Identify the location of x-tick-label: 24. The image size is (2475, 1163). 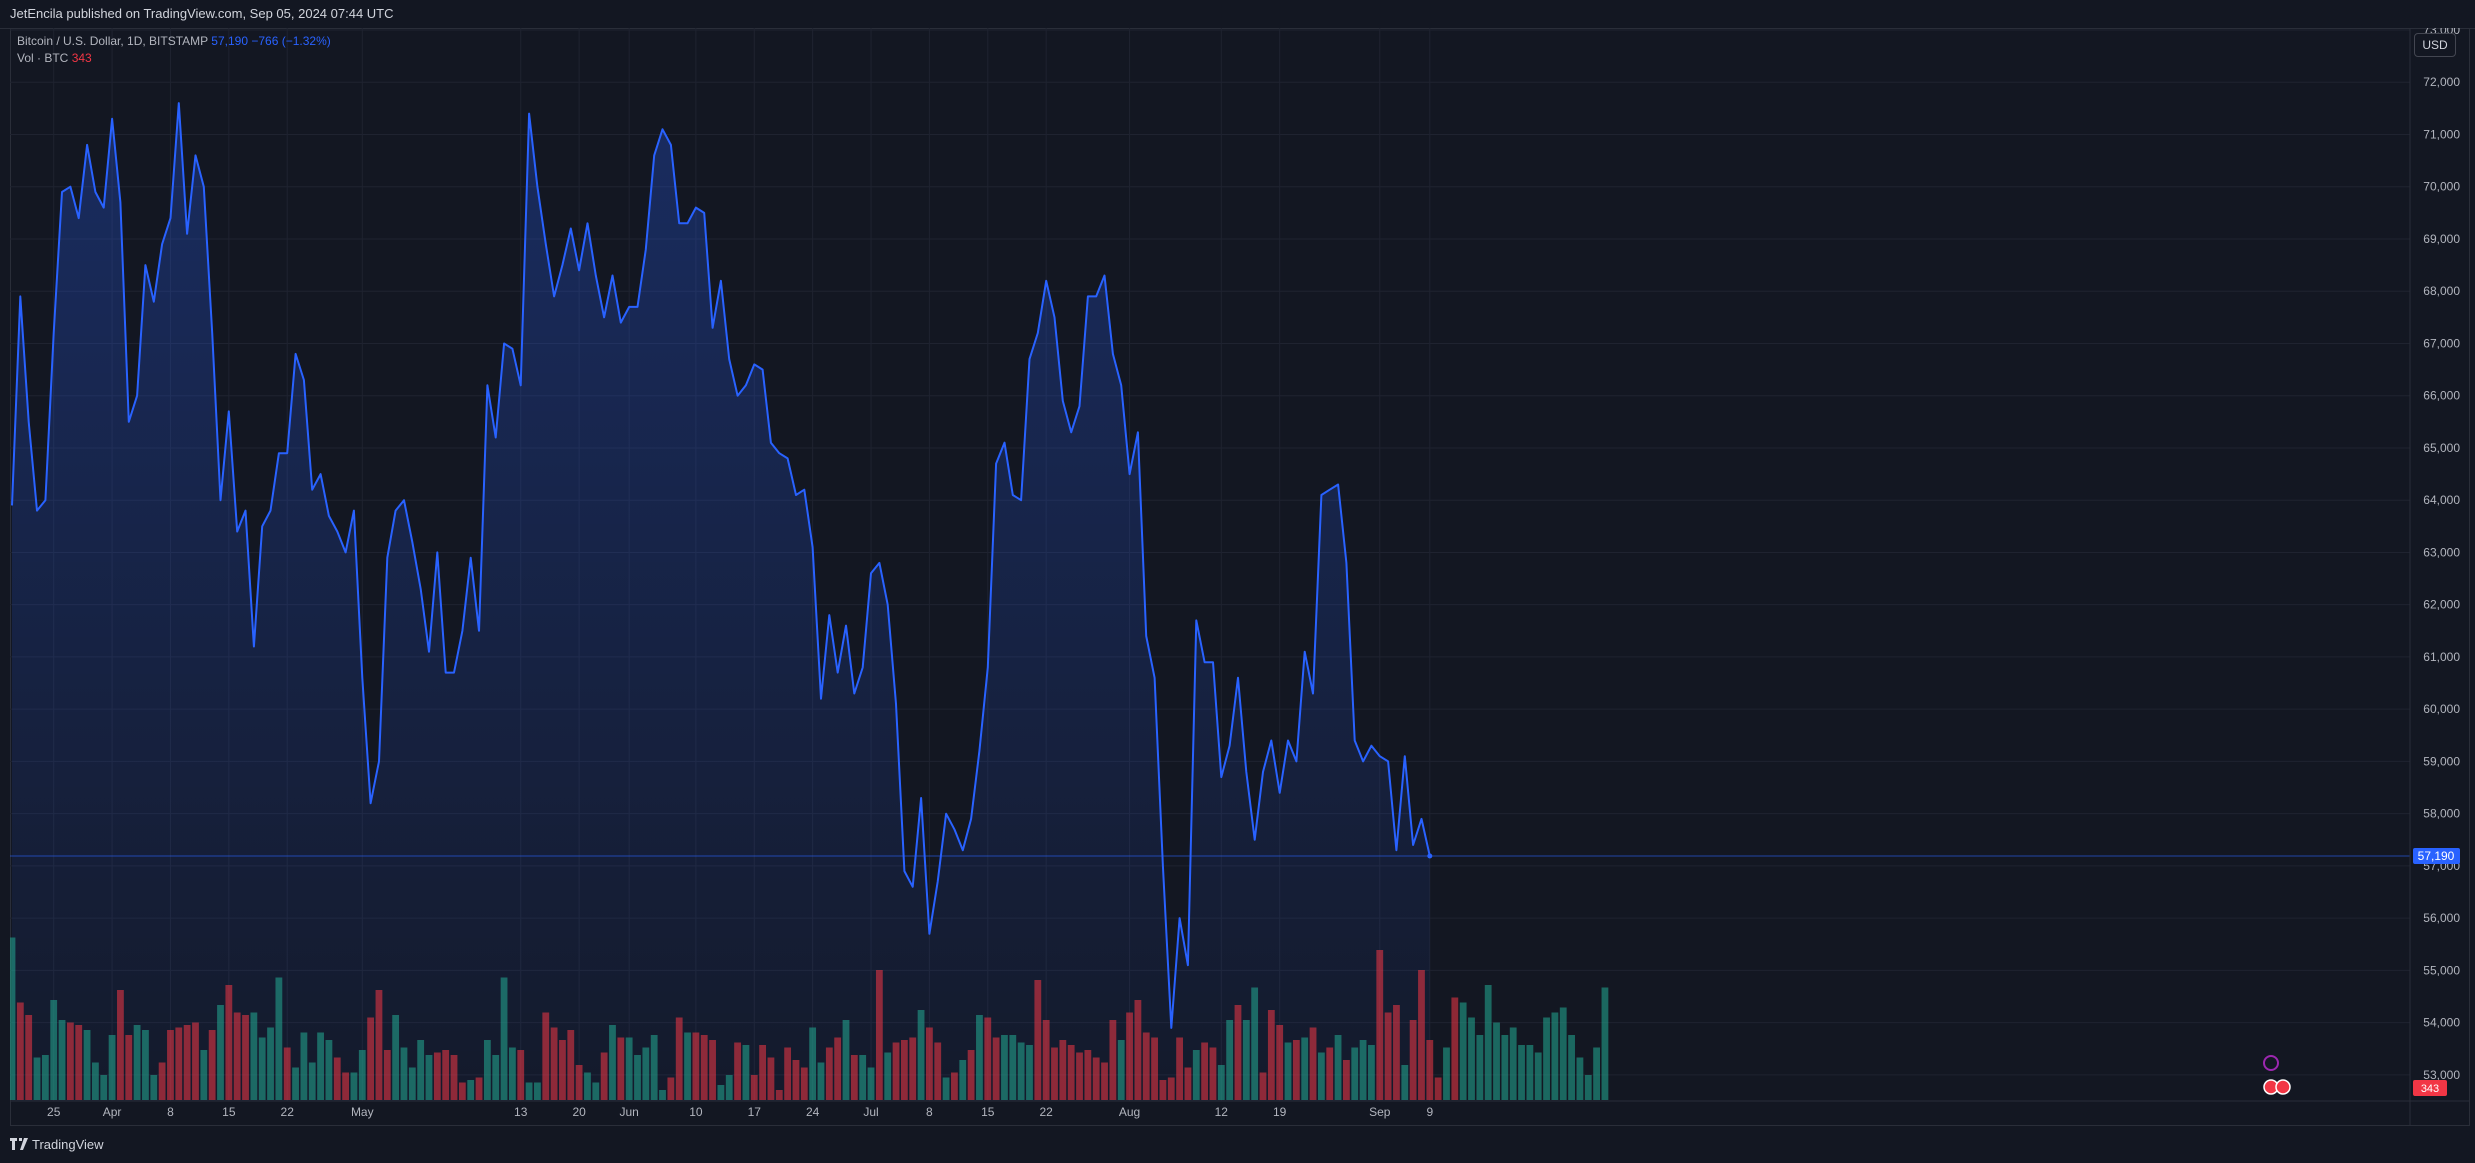
(813, 1112).